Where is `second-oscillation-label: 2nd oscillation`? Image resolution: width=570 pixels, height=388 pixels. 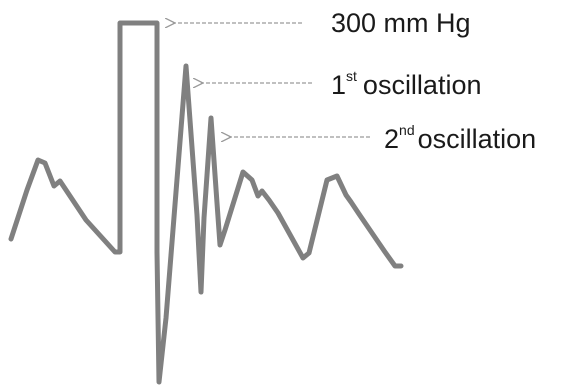
second-oscillation-label: 2nd oscillation is located at coordinates (460, 138).